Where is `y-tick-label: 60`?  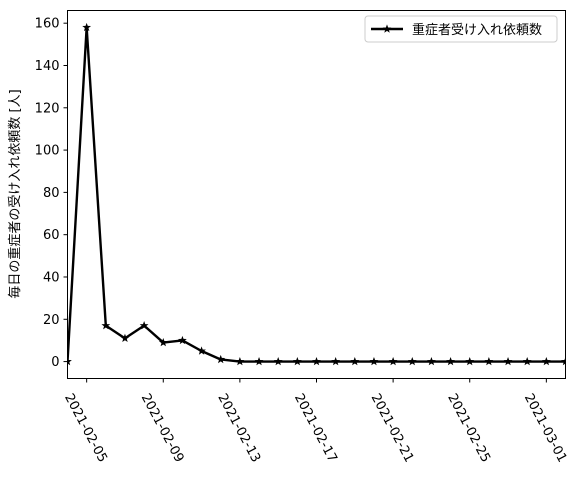
y-tick-label: 60 is located at coordinates (51, 235).